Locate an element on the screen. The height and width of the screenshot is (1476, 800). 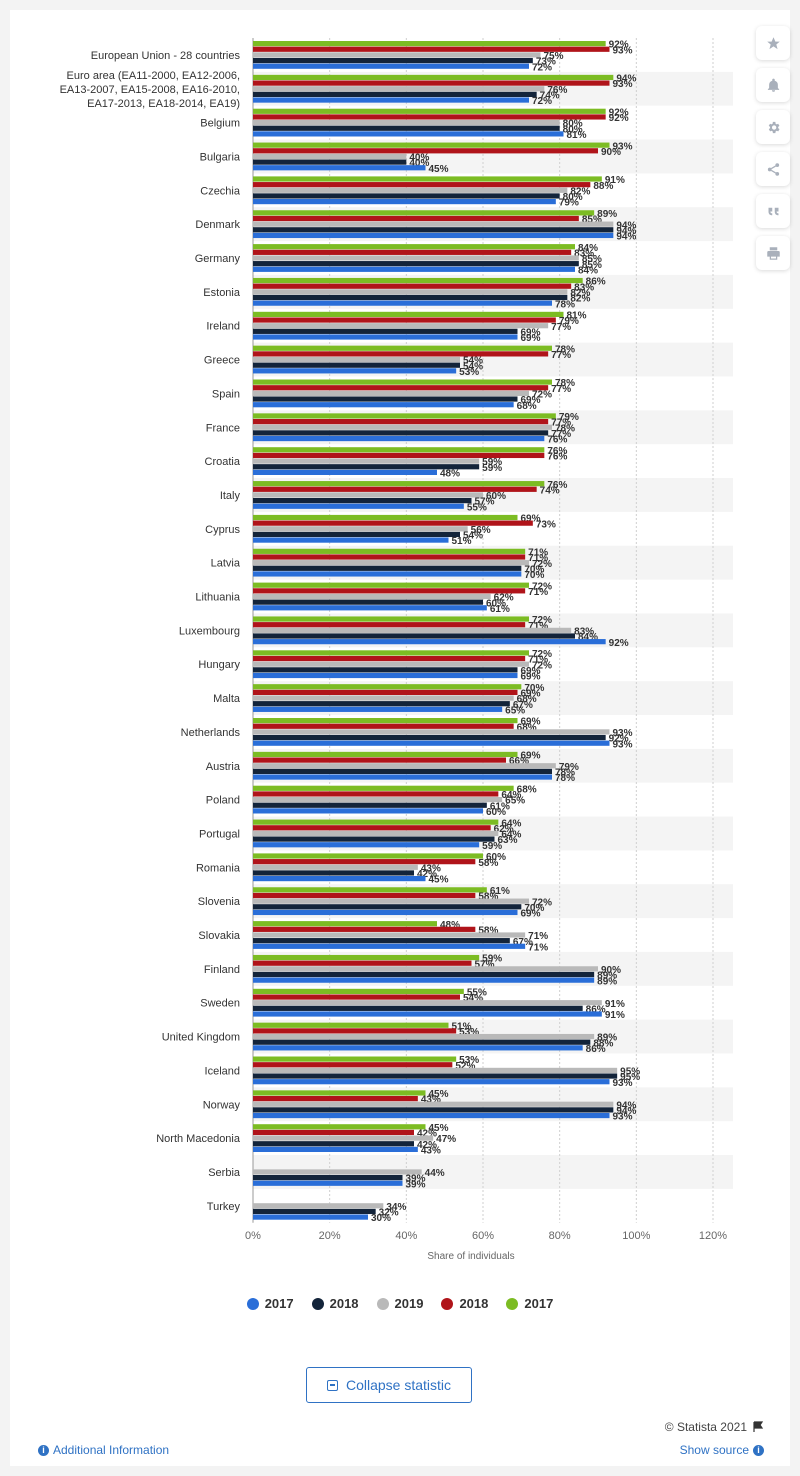
category-label: Portugal is located at coordinates (219, 834).